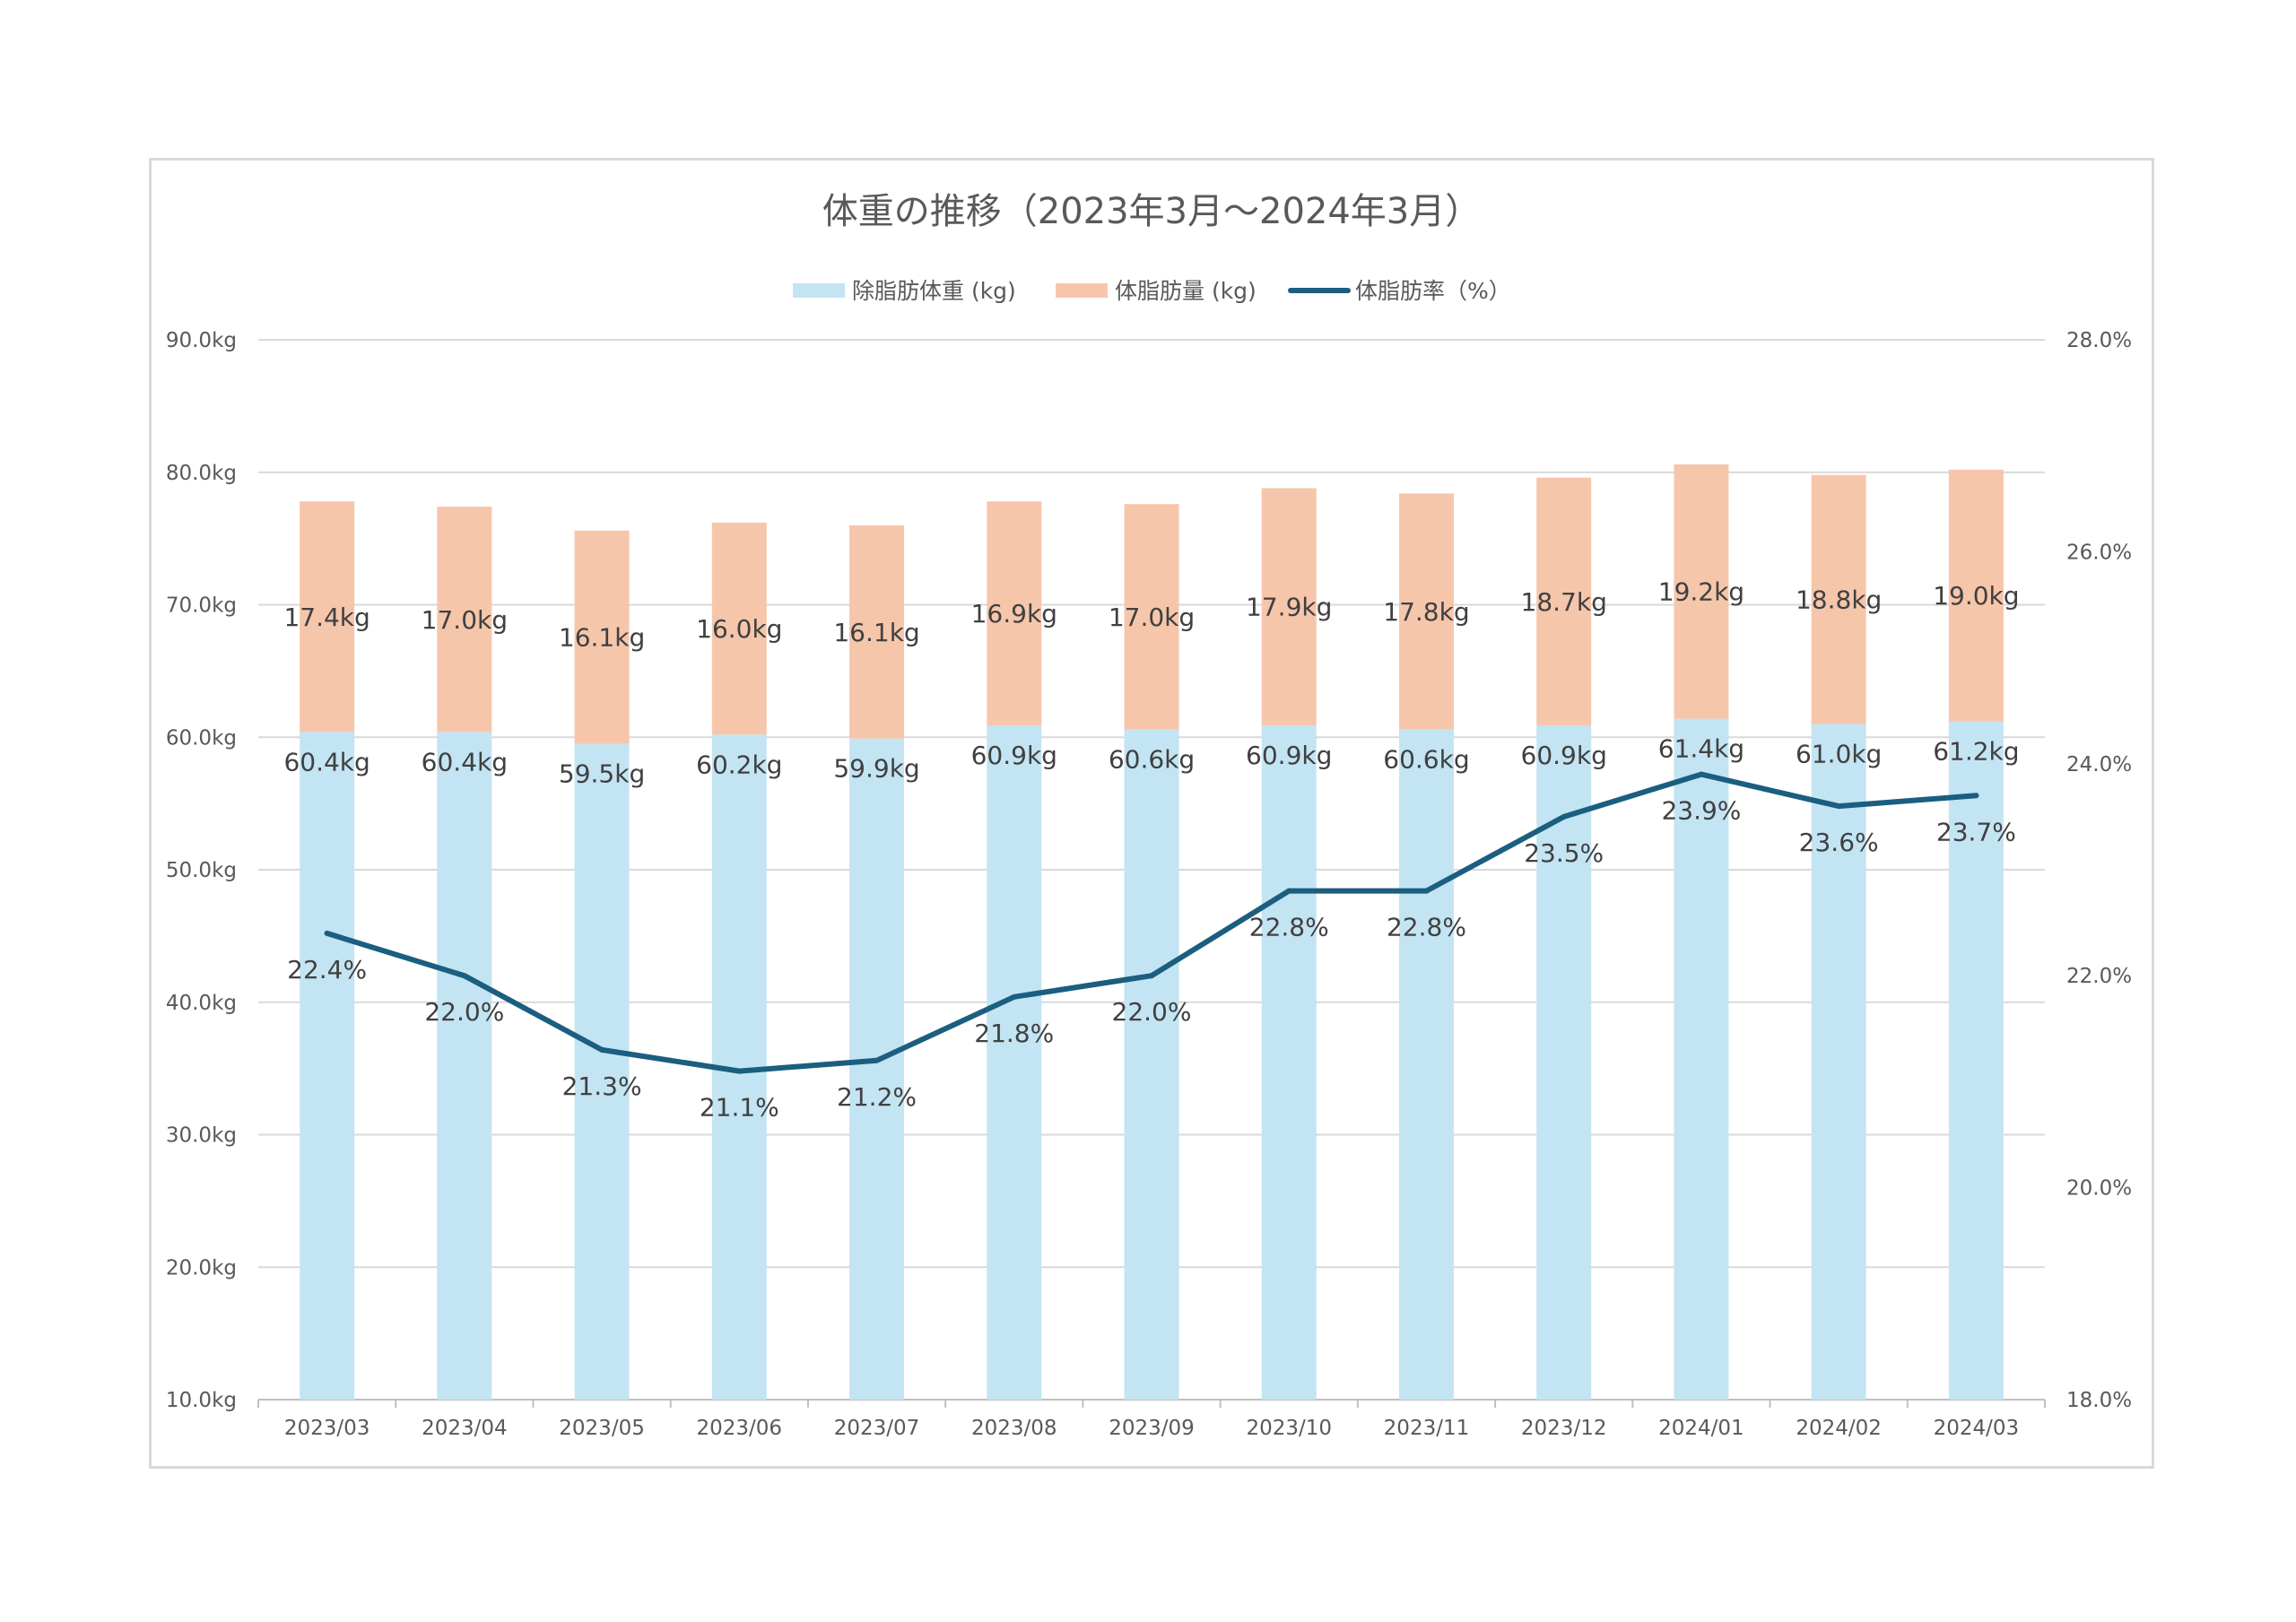 The height and width of the screenshot is (1622, 2296). What do you see at coordinates (1426, 759) in the screenshot?
I see `data-label-lean-mass: 60.6kg` at bounding box center [1426, 759].